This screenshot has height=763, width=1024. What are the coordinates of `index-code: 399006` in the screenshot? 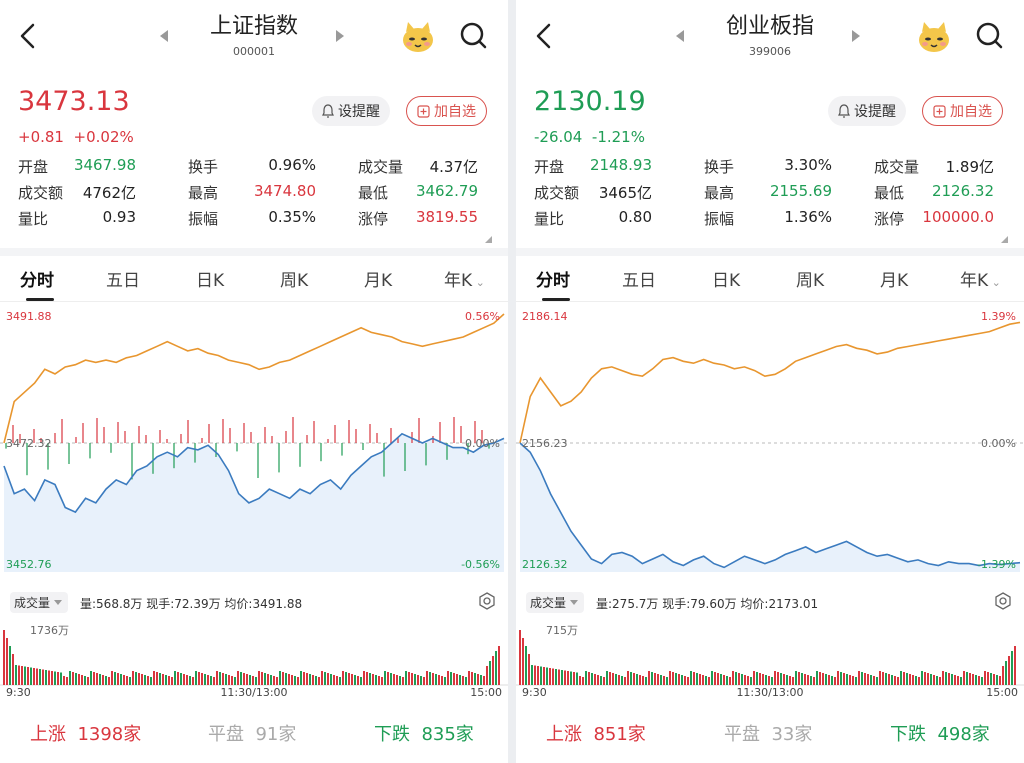 It's located at (770, 51).